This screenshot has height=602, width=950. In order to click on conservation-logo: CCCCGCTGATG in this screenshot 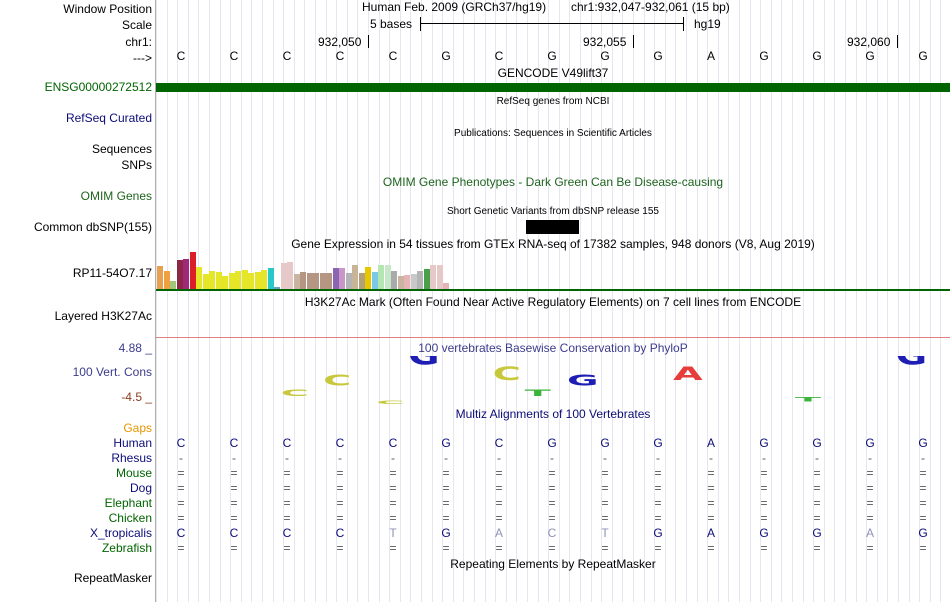, I will do `click(553, 381)`.